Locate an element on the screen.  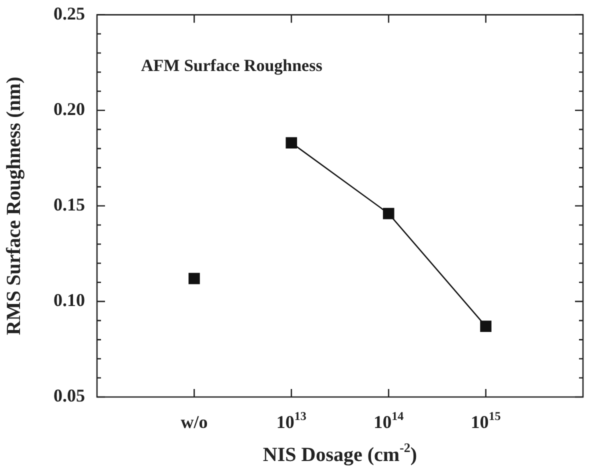
y-tick-label: 0.10 is located at coordinates (69, 300).